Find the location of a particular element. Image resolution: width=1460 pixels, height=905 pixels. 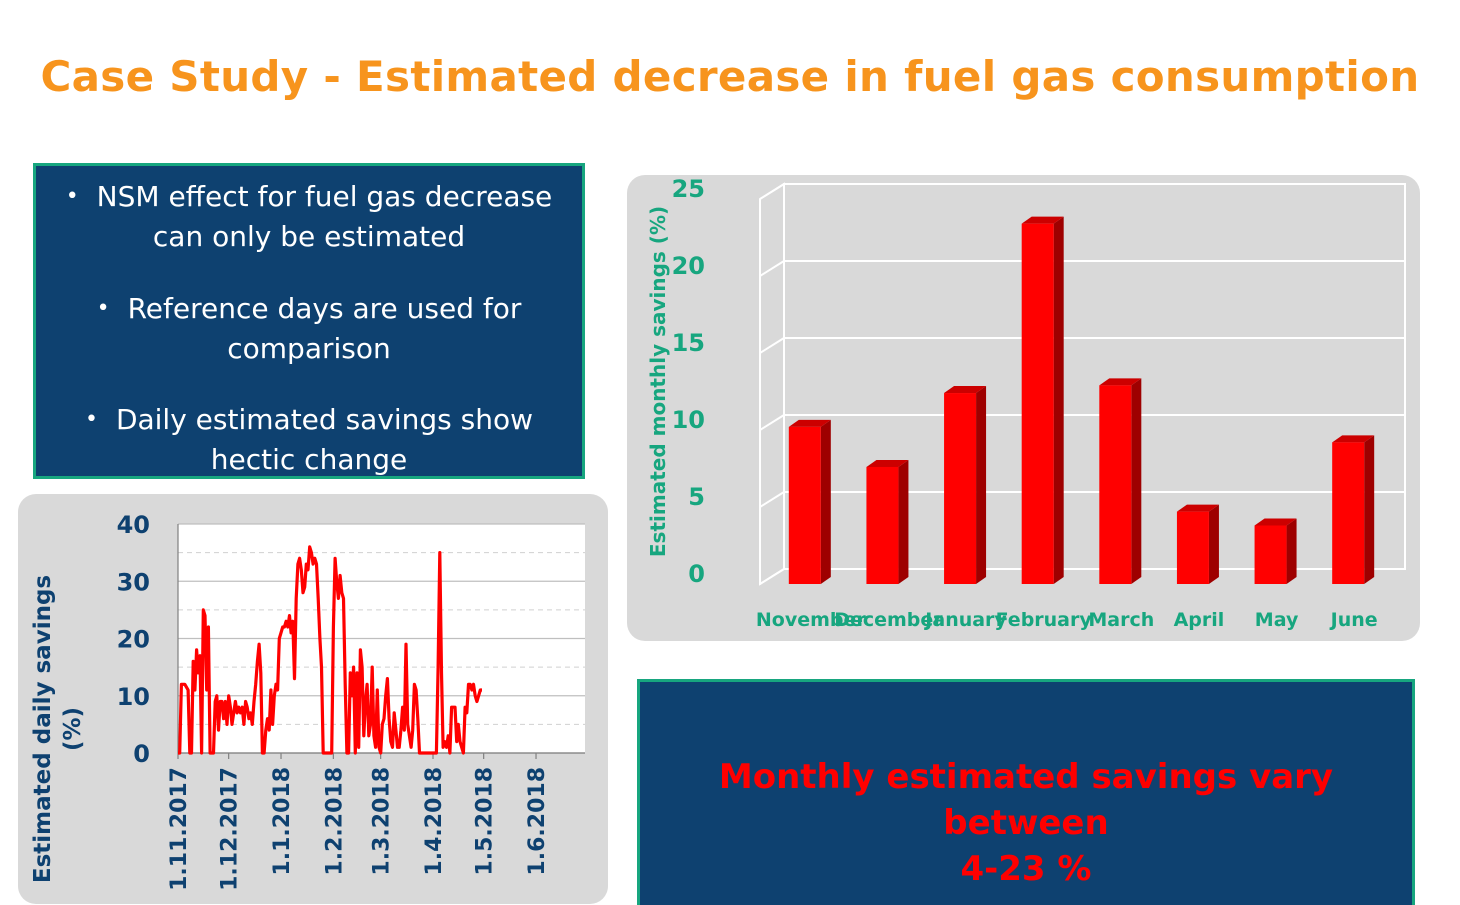

x-tick-label: 1.5.2018 is located at coordinates (485, 821).